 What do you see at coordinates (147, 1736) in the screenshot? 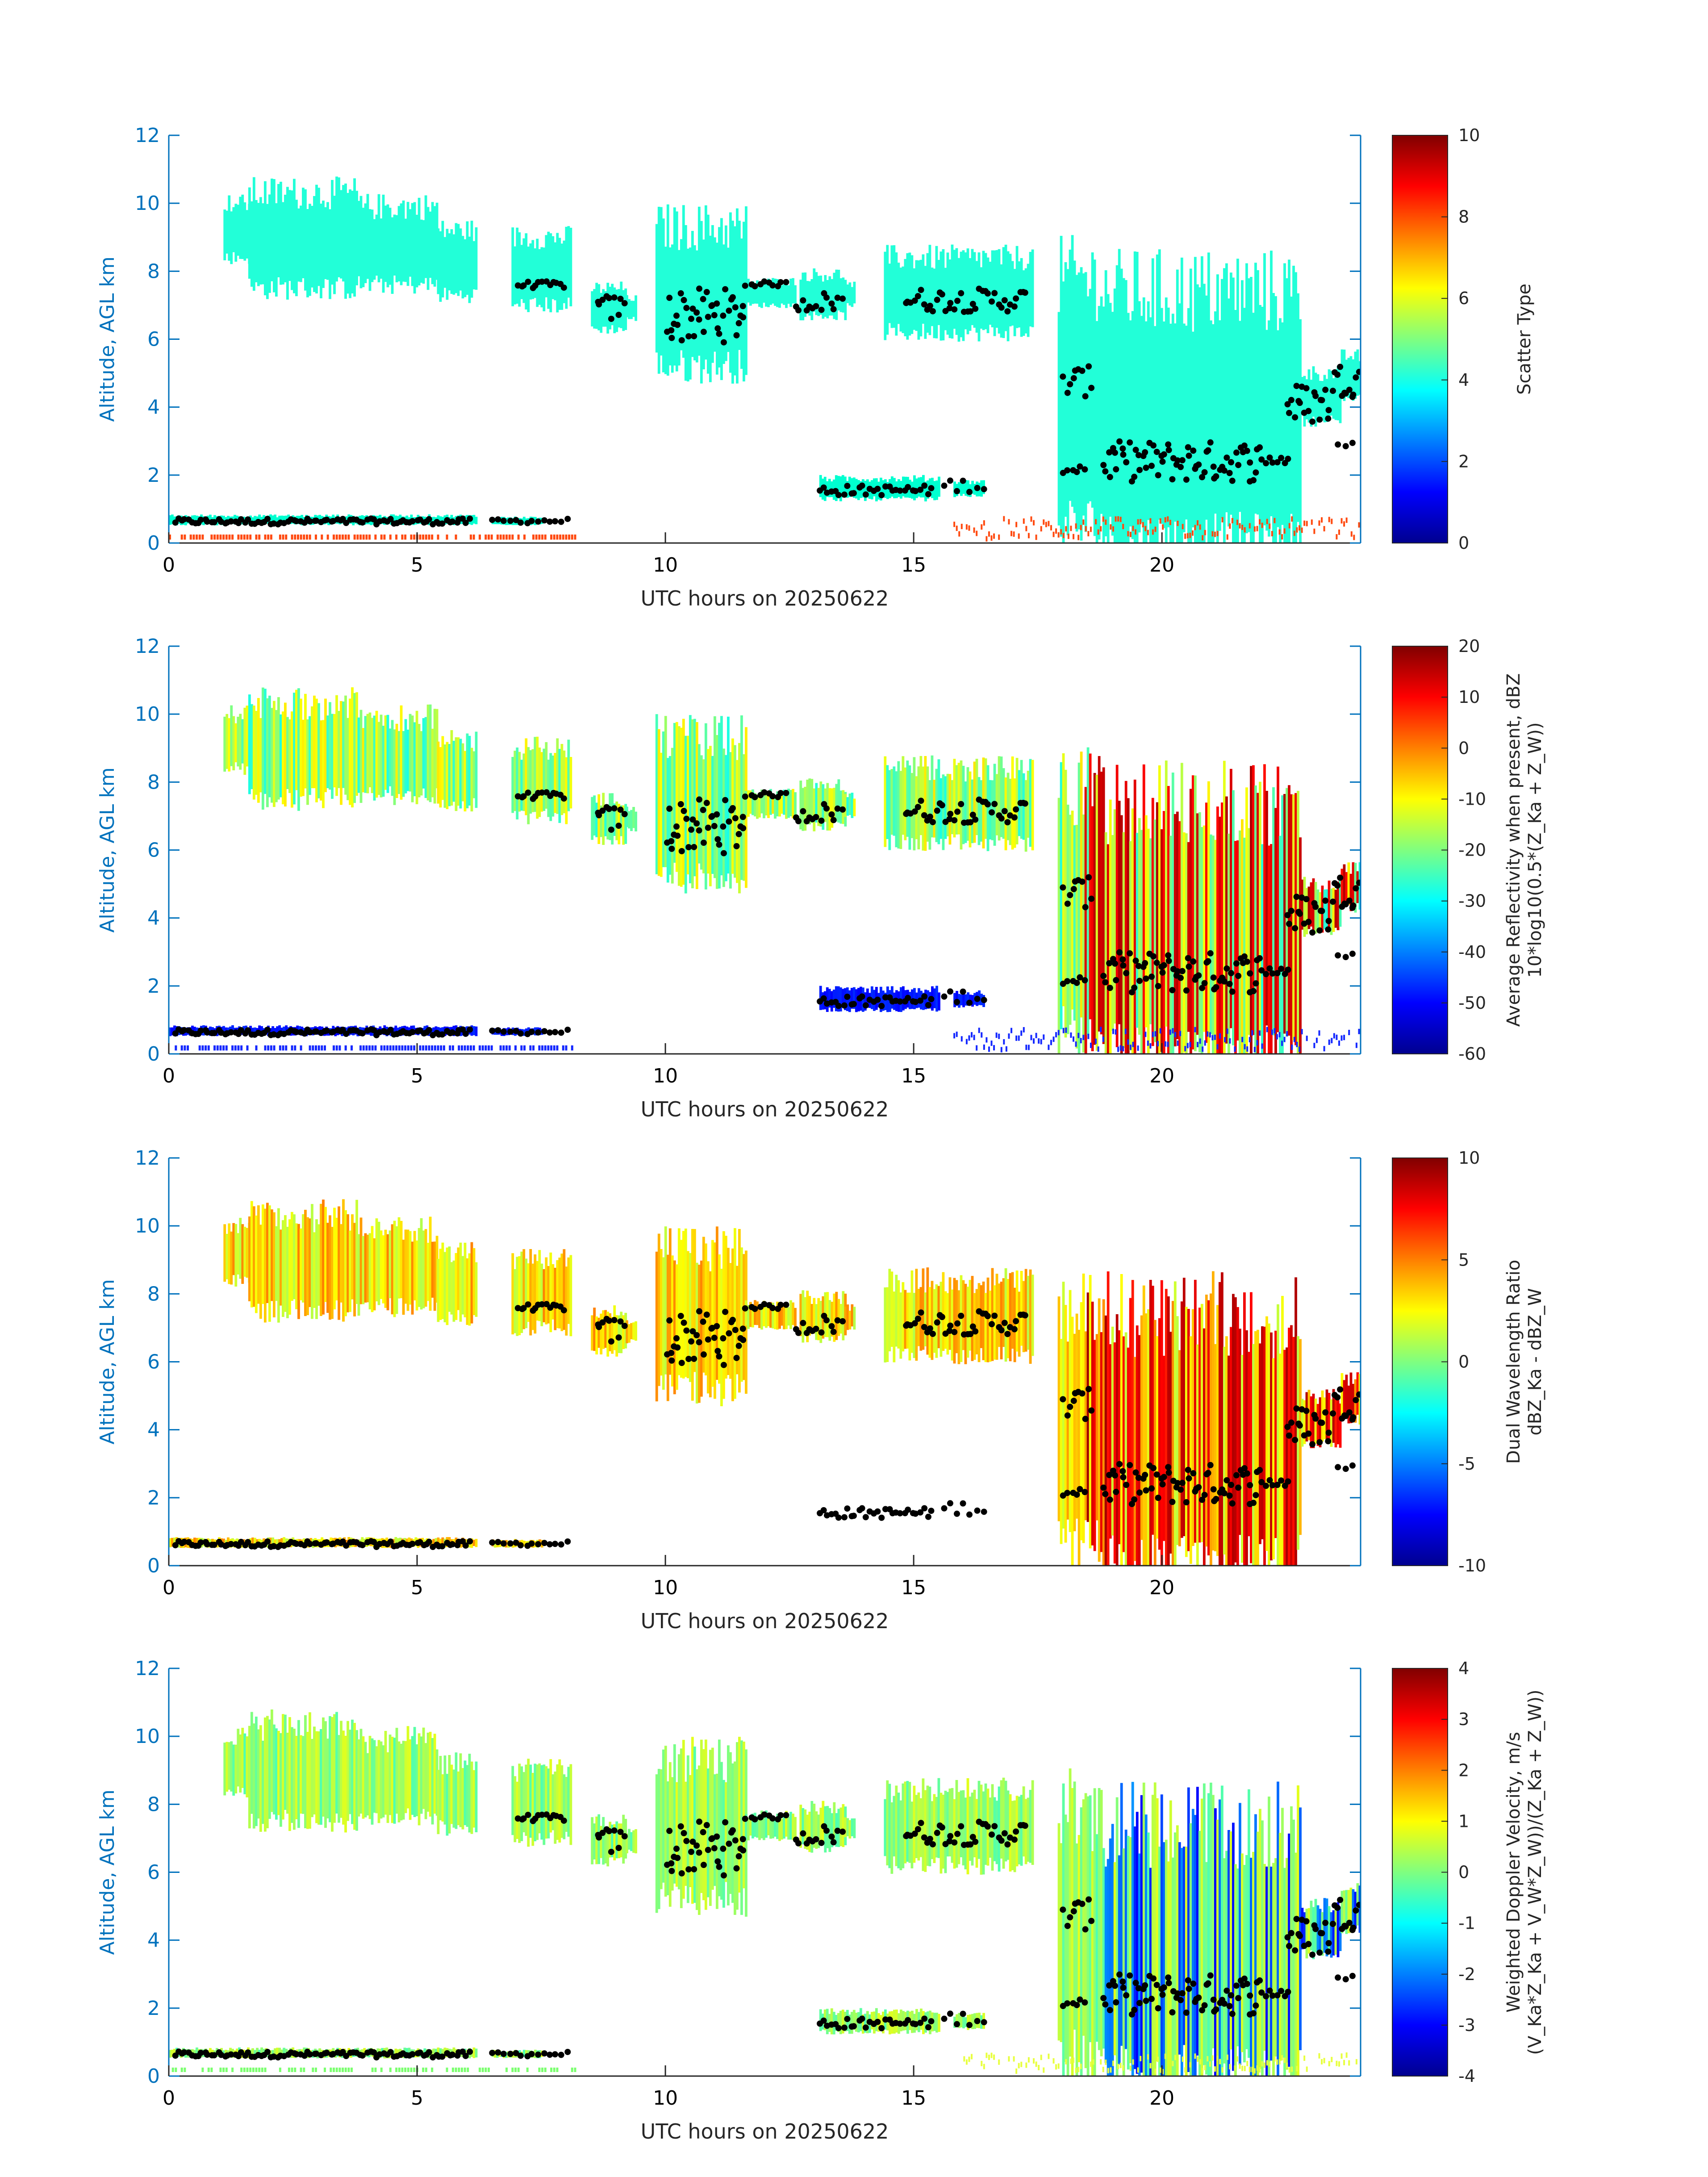
I see `y-tick-label: 10` at bounding box center [147, 1736].